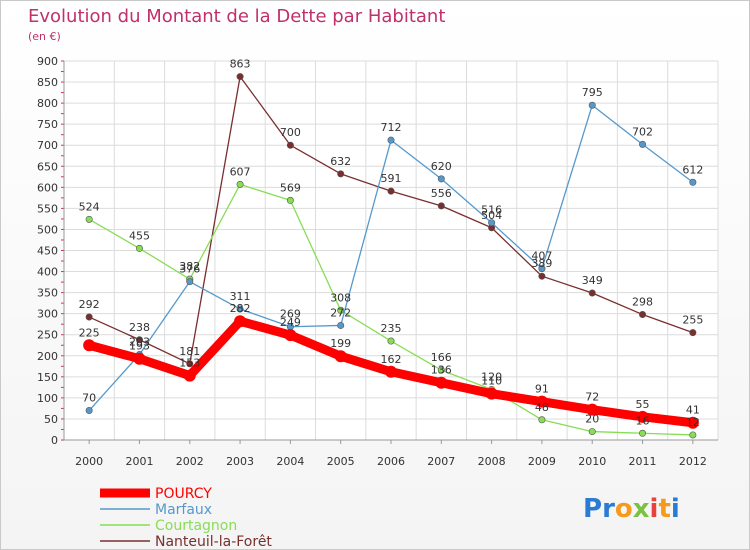 The image size is (750, 550). I want to click on x-tick-label: 2002, so click(190, 461).